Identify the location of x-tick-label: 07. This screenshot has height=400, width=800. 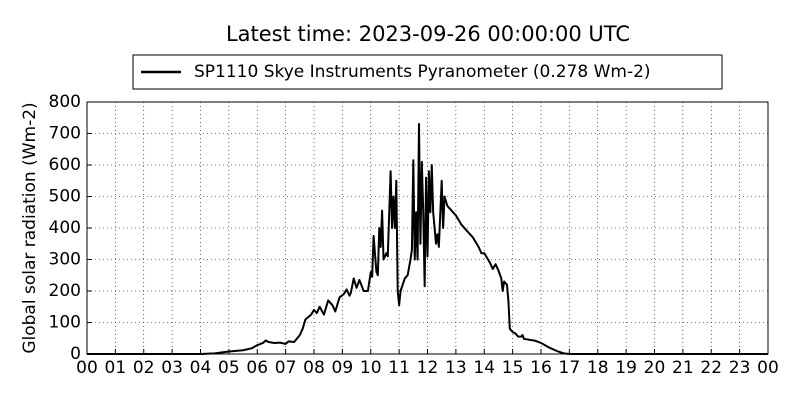
(286, 368).